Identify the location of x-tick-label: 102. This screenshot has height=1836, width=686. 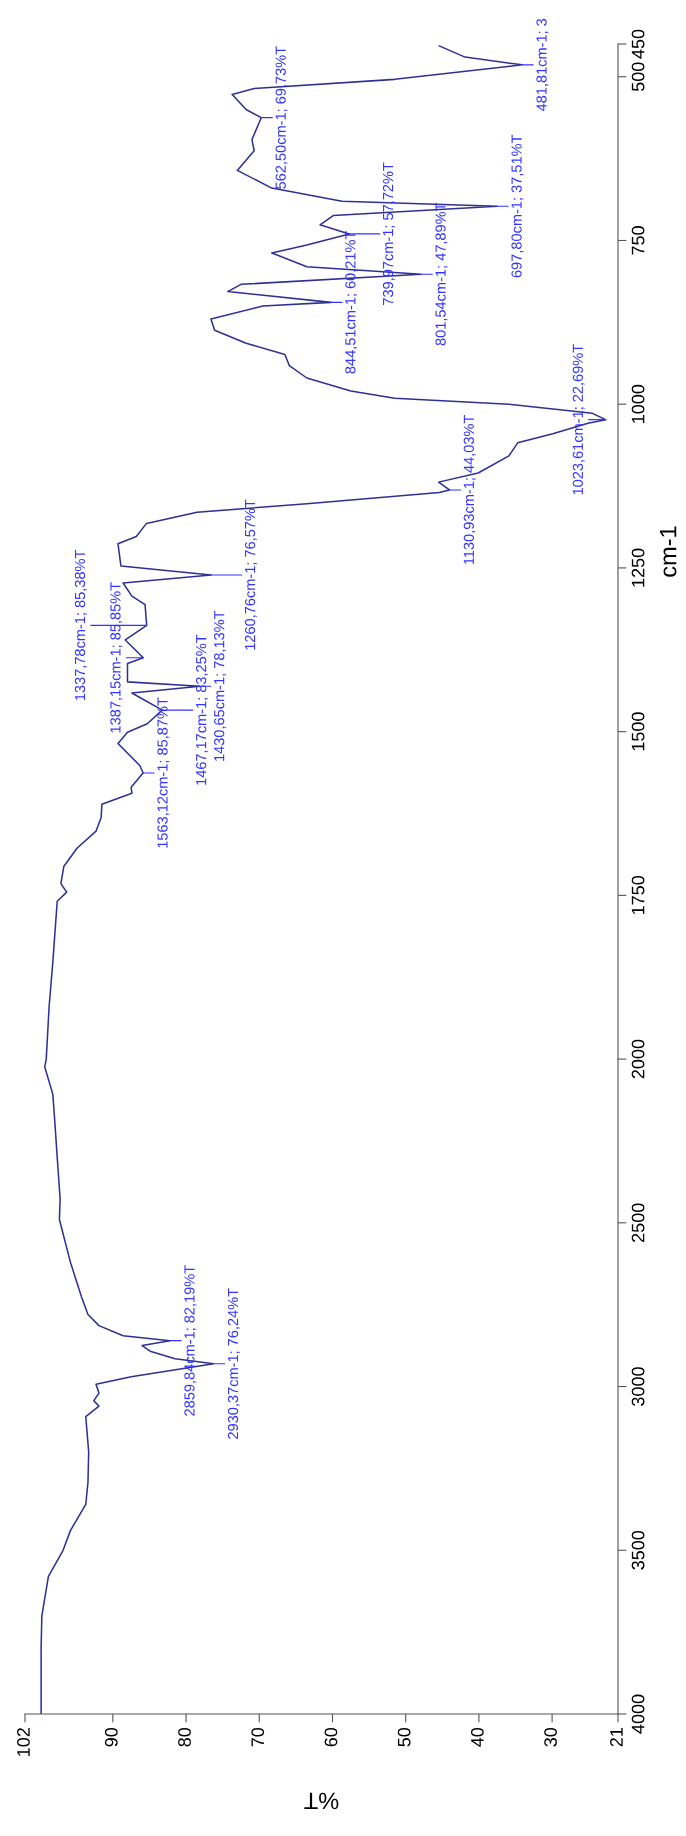
(23, 1742).